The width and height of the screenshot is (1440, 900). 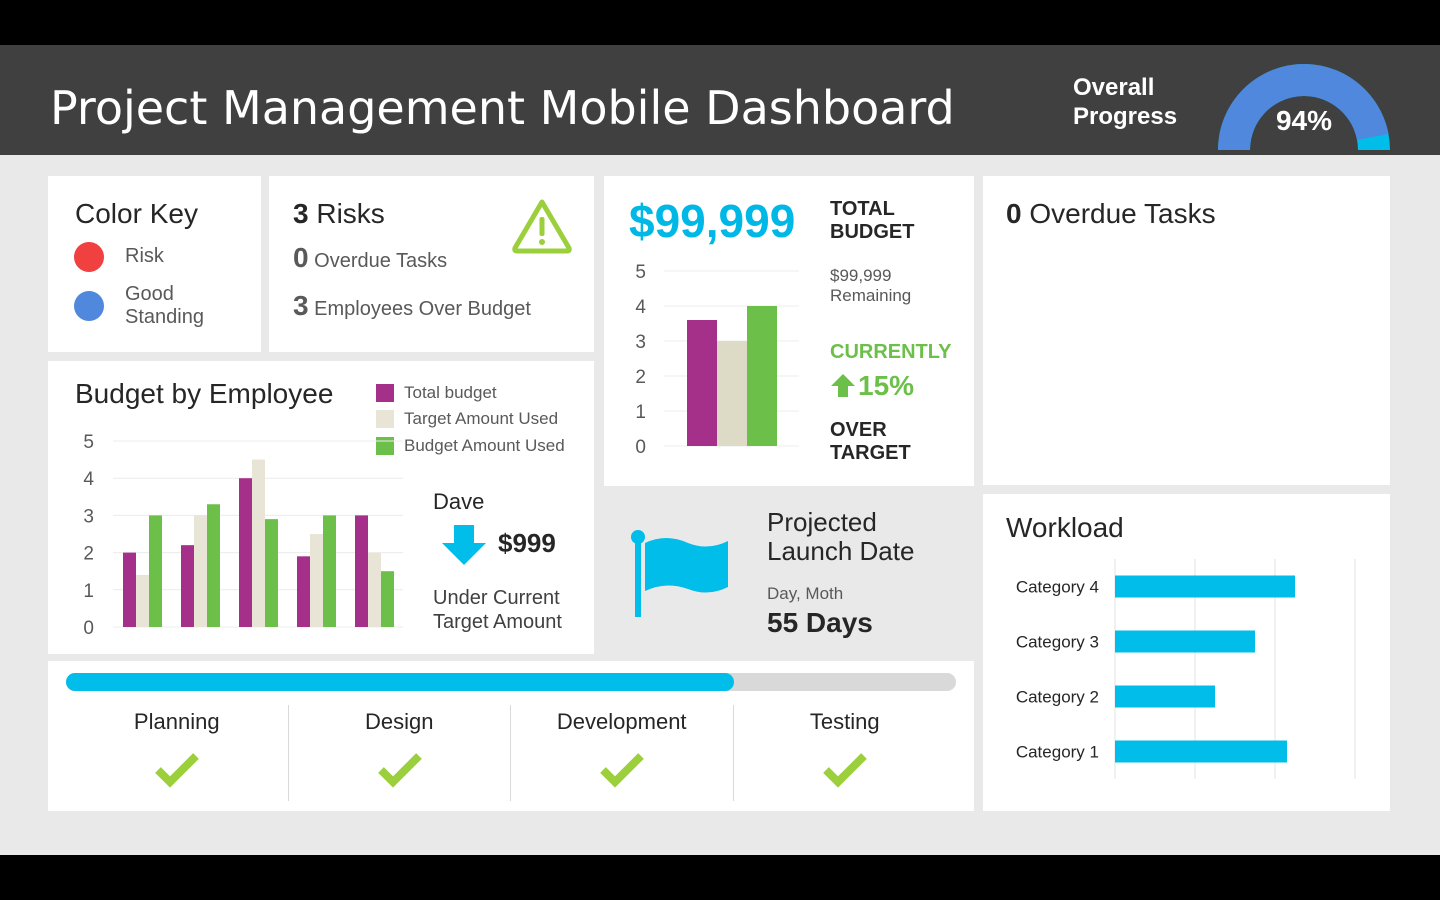 What do you see at coordinates (1114, 87) in the screenshot?
I see `overall-progress-line1: Overall` at bounding box center [1114, 87].